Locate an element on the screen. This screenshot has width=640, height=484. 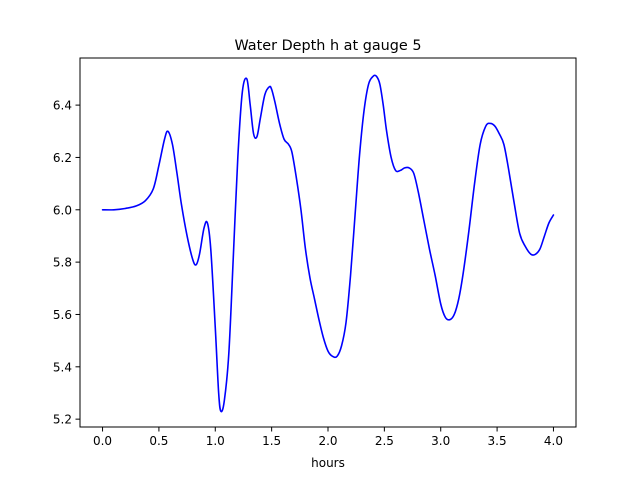
x-axis: 0.0 0.5 1.0 1.5 2.0 2.5 3.0 3.5 4.0 is located at coordinates (328, 437).